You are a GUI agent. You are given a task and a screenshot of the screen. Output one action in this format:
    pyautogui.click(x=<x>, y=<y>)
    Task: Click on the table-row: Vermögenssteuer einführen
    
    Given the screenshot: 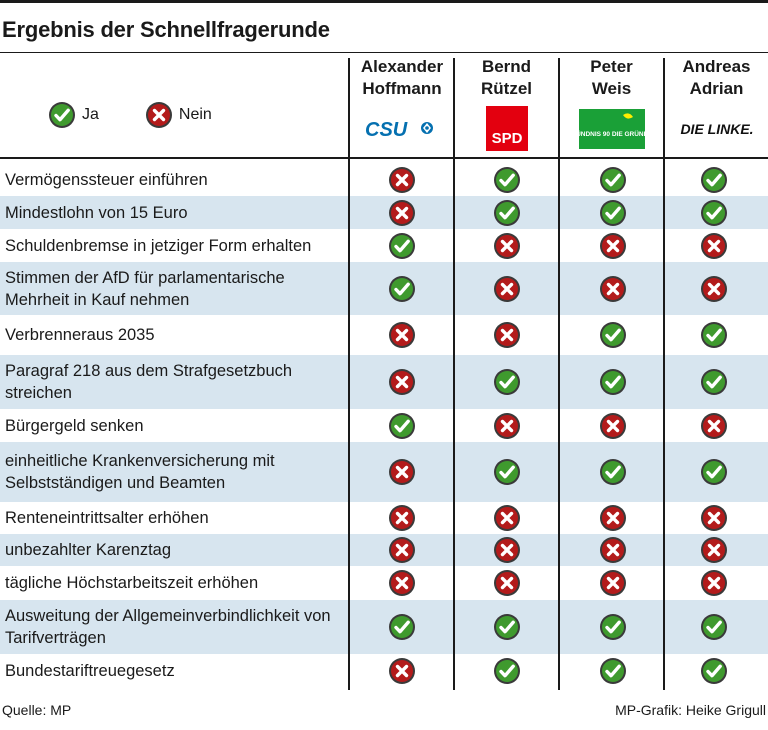 What is the action you would take?
    pyautogui.click(x=384, y=179)
    